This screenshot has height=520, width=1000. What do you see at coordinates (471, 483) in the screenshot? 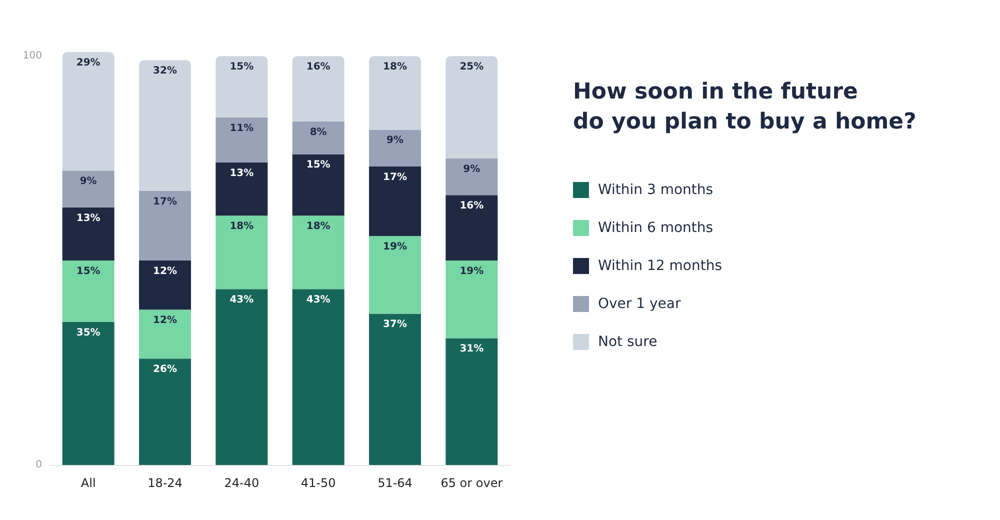
I see `x-tick-label: 65 or over` at bounding box center [471, 483].